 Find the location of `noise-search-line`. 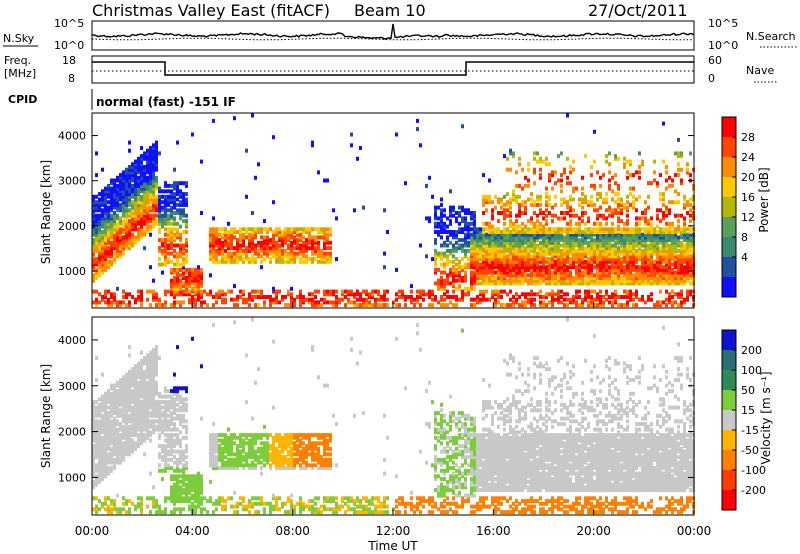

noise-search-line is located at coordinates (392, 39).